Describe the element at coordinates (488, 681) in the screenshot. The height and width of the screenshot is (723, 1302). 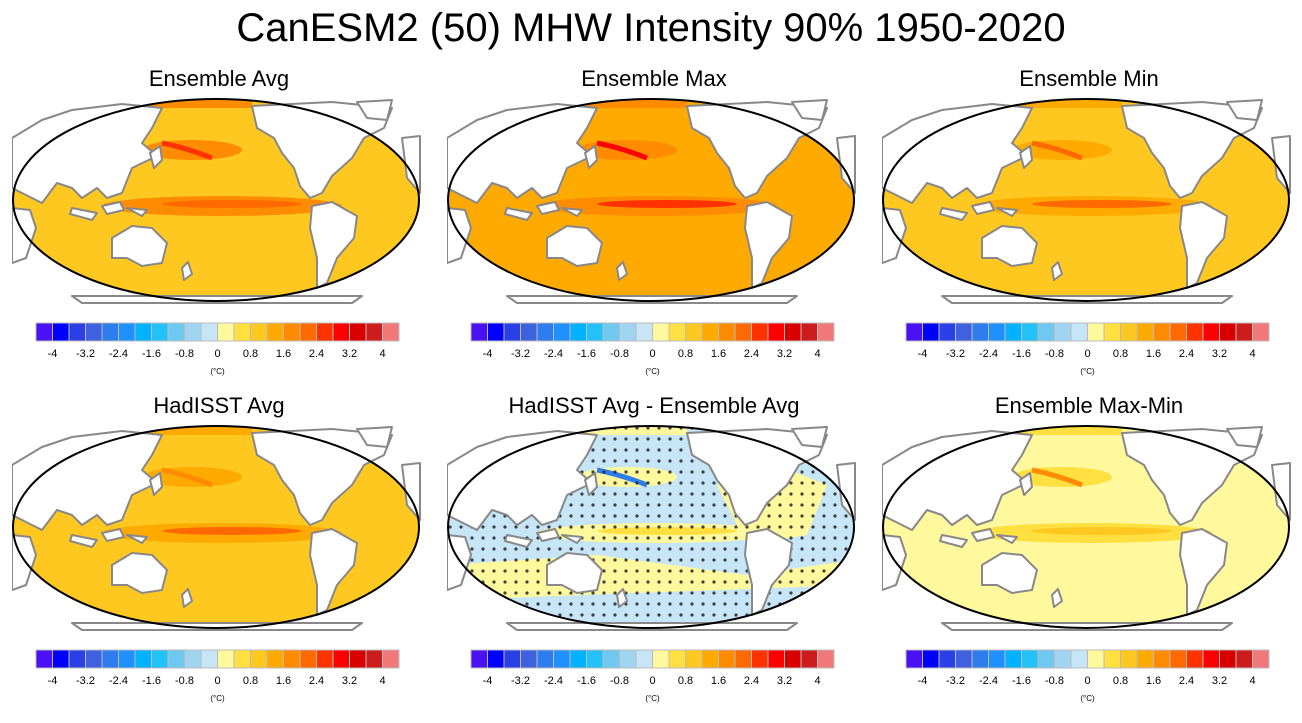
I see `colorbar-tick-label: -4` at that location.